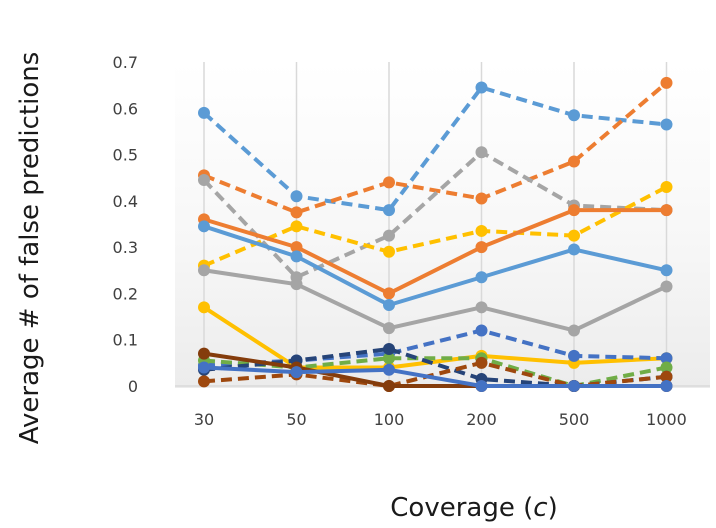 This screenshot has height=528, width=716. I want to click on x-axis-title-text: Coverage, so click(452, 508).